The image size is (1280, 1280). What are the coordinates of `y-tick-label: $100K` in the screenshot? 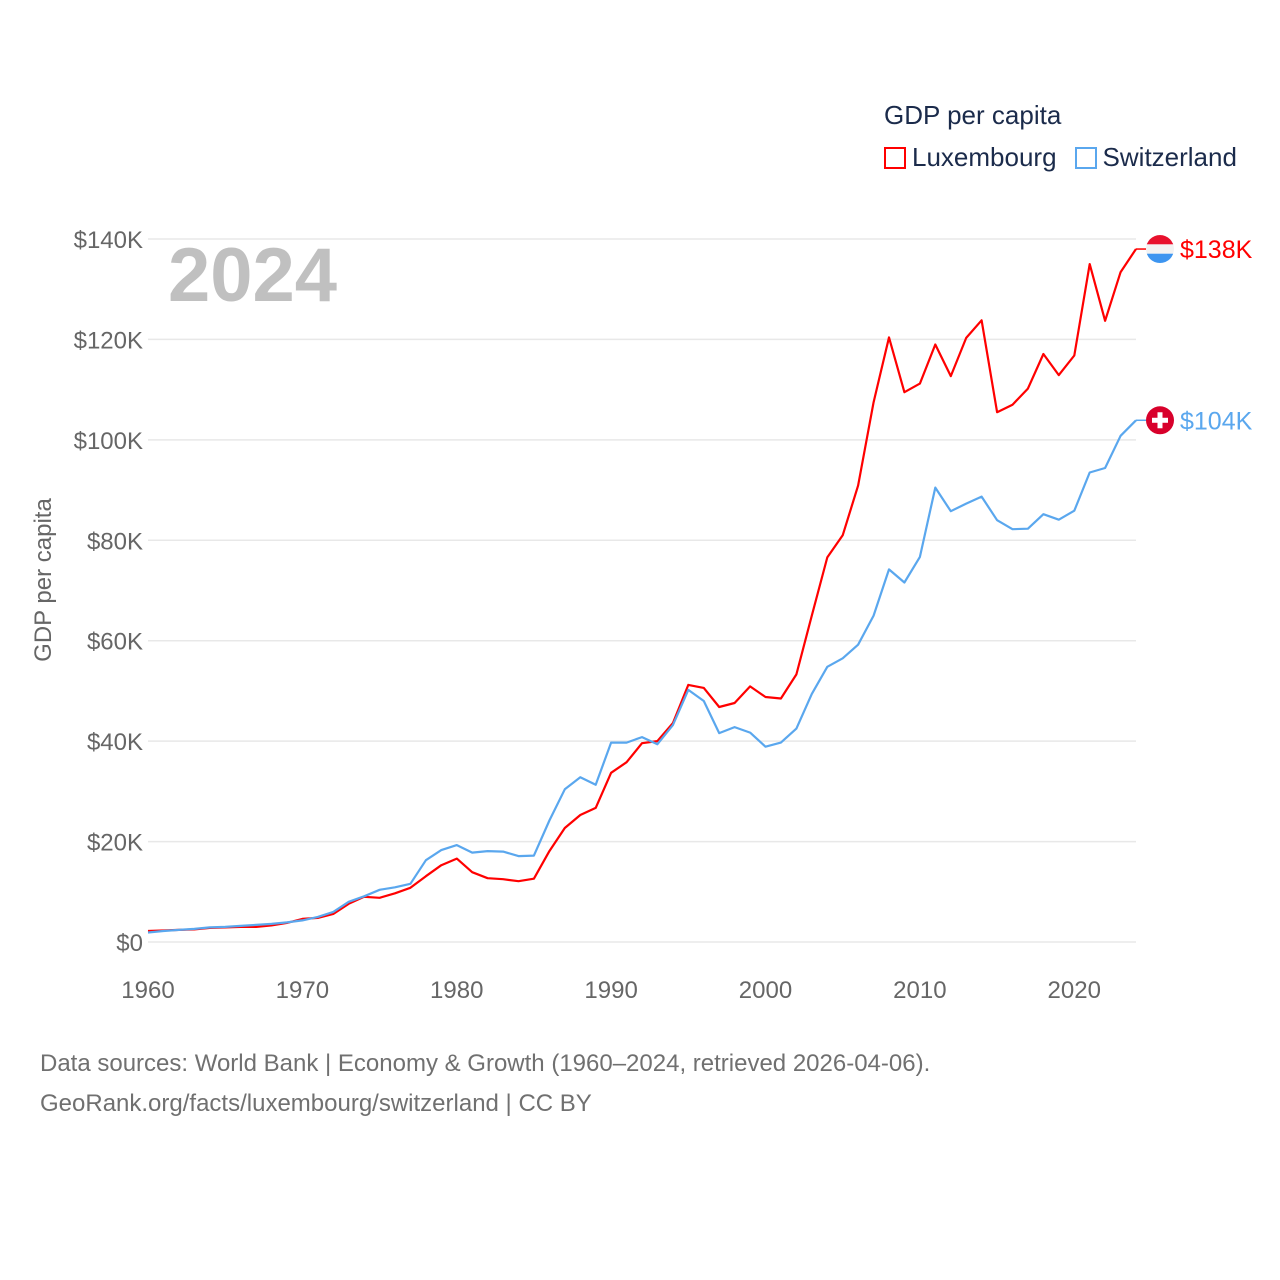 It's located at (108, 441).